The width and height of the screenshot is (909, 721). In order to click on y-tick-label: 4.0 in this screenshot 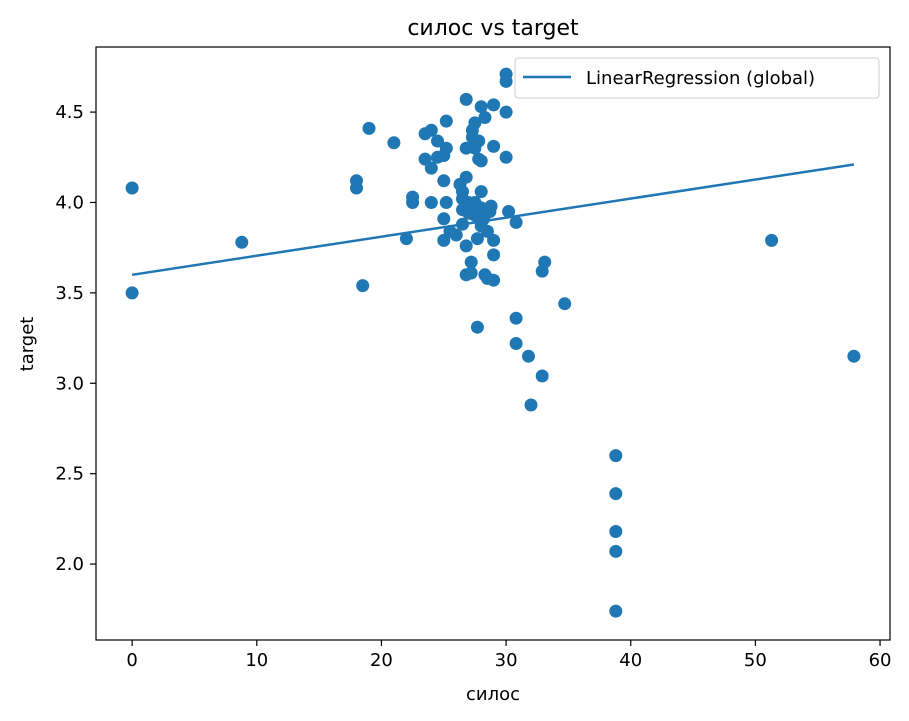, I will do `click(69, 202)`.